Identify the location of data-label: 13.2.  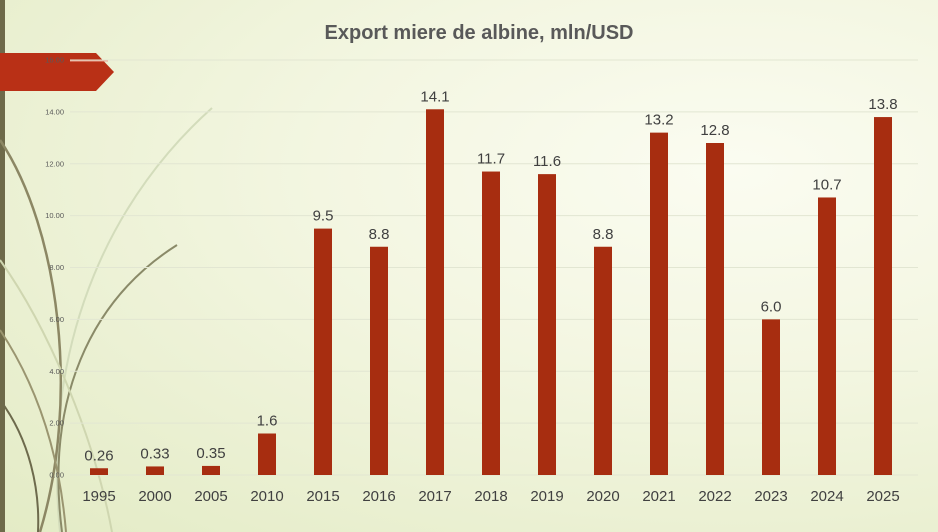
(658, 120).